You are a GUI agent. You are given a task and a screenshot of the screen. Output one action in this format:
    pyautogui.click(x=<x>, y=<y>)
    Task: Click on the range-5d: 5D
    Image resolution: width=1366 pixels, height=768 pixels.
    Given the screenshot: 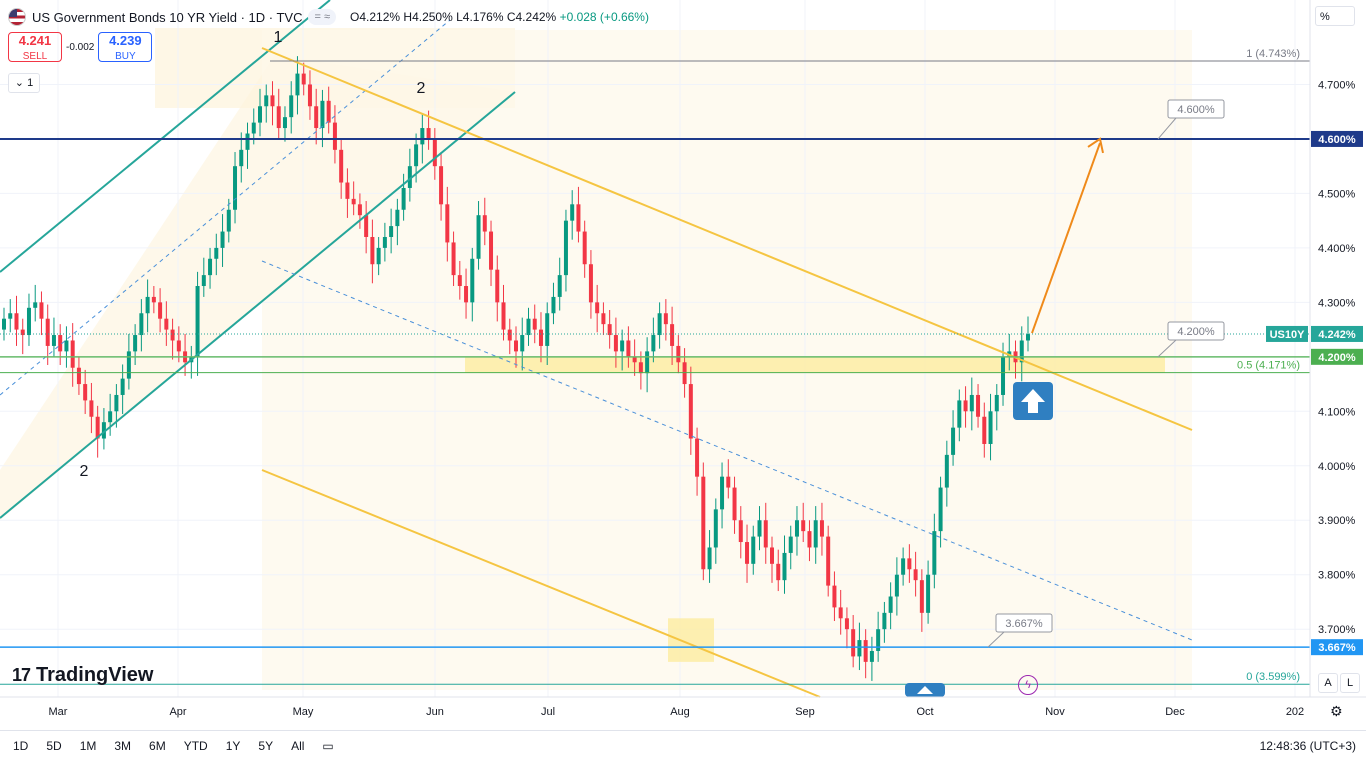 What is the action you would take?
    pyautogui.click(x=54, y=746)
    